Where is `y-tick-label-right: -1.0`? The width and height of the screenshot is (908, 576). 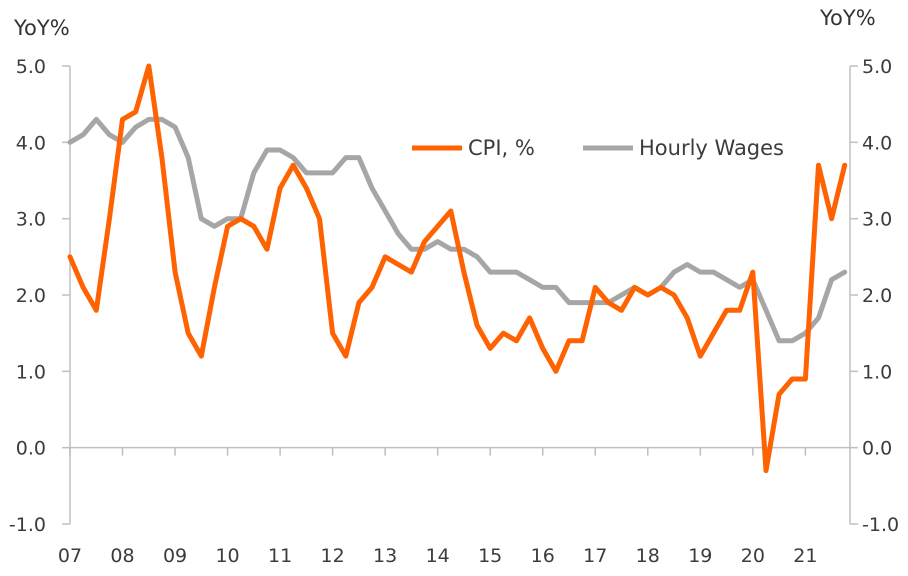
y-tick-label-right: -1.0 is located at coordinates (880, 525).